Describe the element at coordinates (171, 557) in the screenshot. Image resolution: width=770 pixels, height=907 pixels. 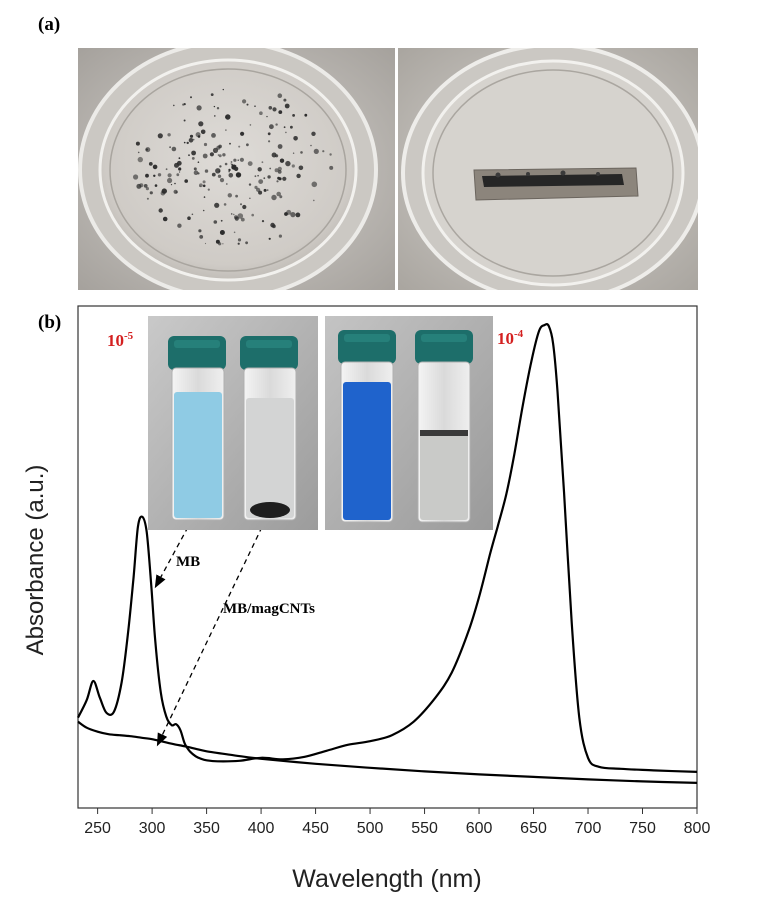
I see `arrow-to-mb-curve` at that location.